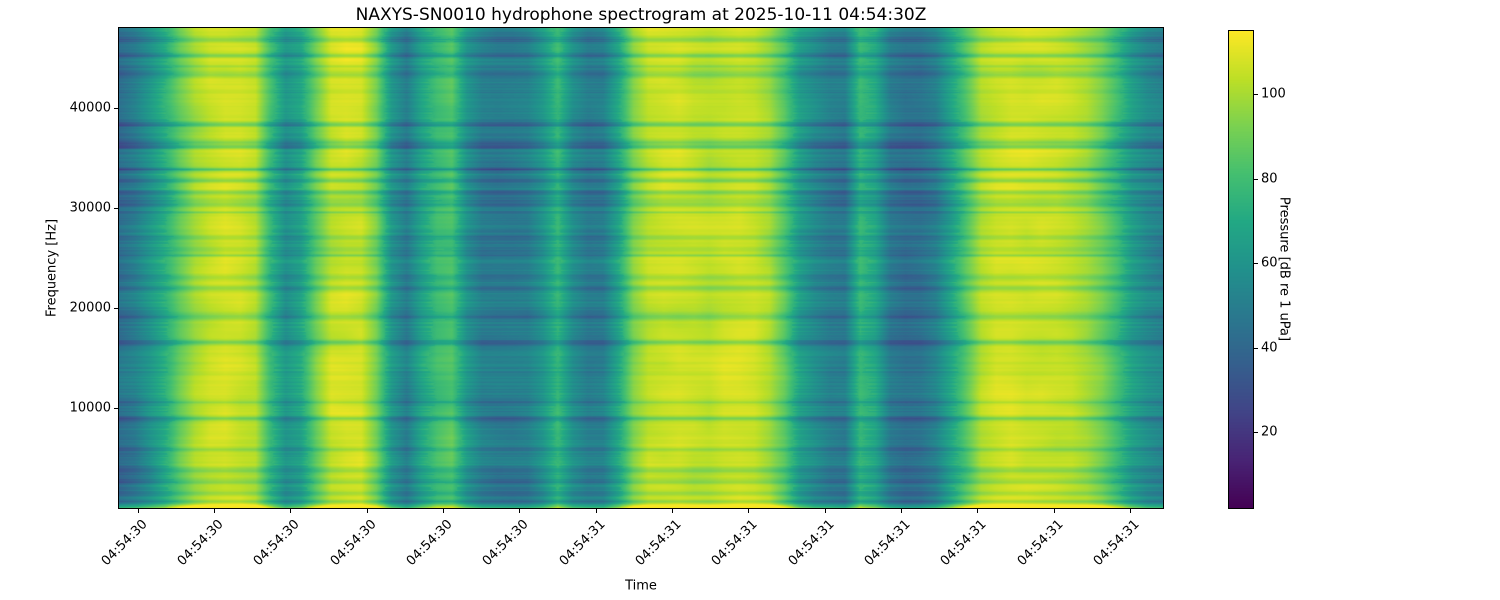  Describe the element at coordinates (1269, 348) in the screenshot. I see `colorbar-tick-label: 40` at that location.